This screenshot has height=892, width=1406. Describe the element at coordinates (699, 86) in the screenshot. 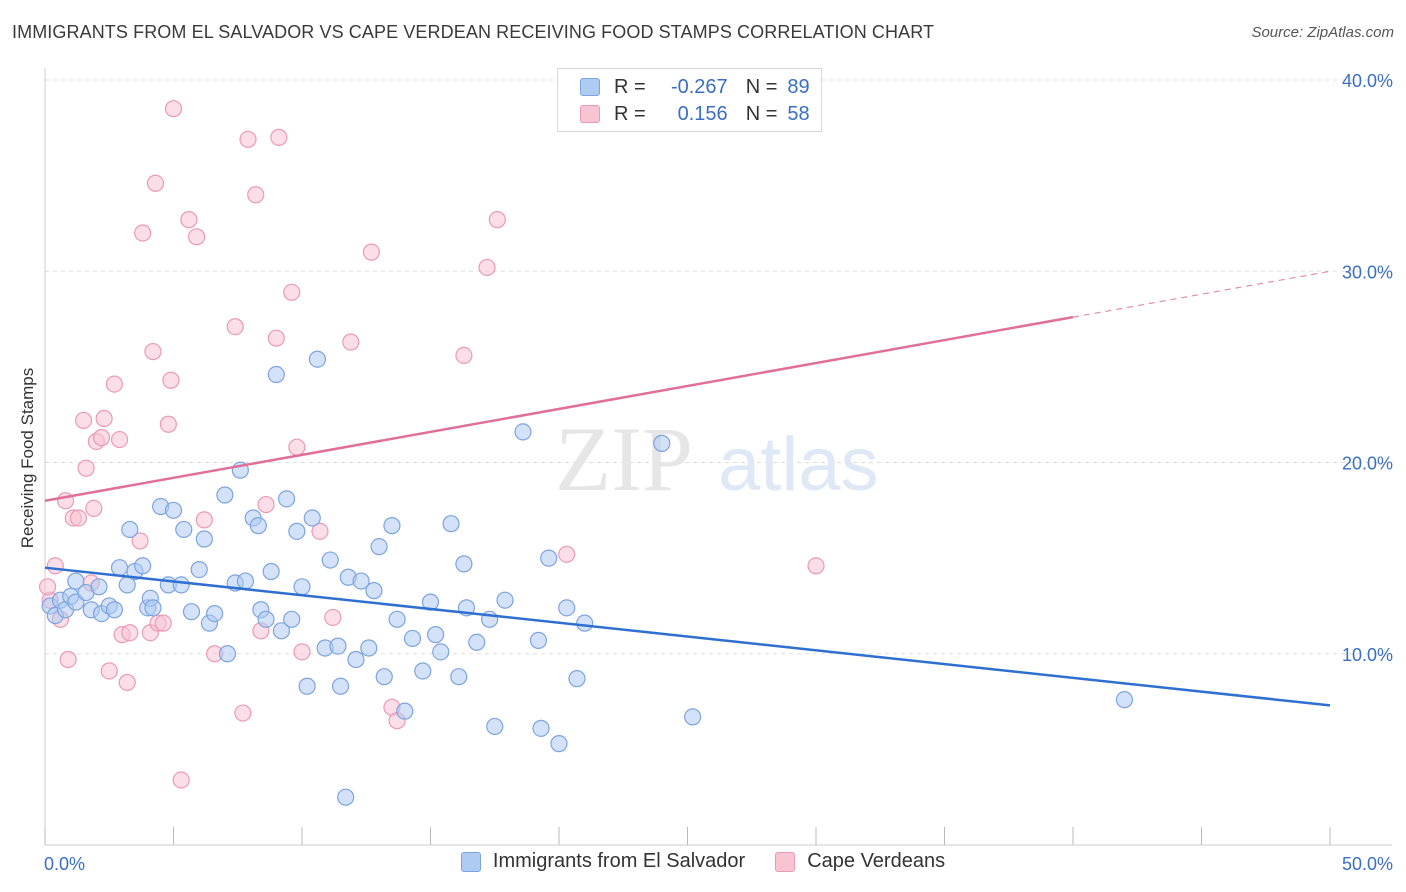

I see `legend-r-value: -0.267` at that location.